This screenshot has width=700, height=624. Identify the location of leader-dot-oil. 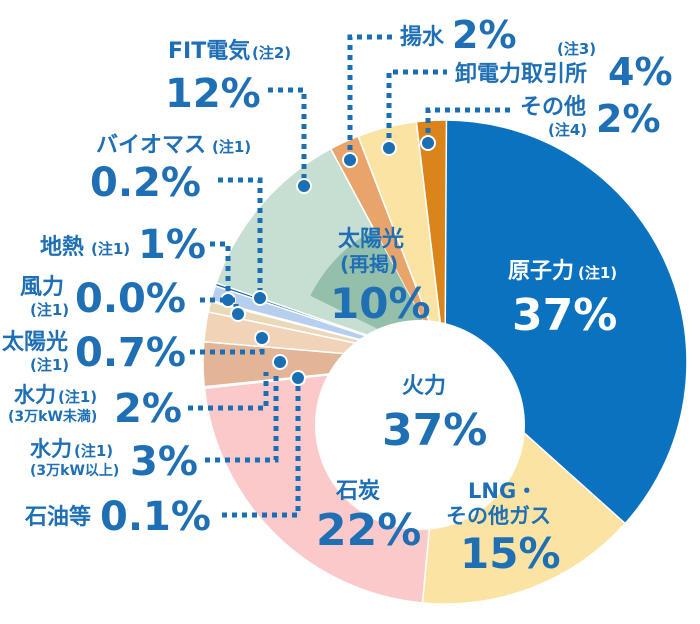
(298, 378).